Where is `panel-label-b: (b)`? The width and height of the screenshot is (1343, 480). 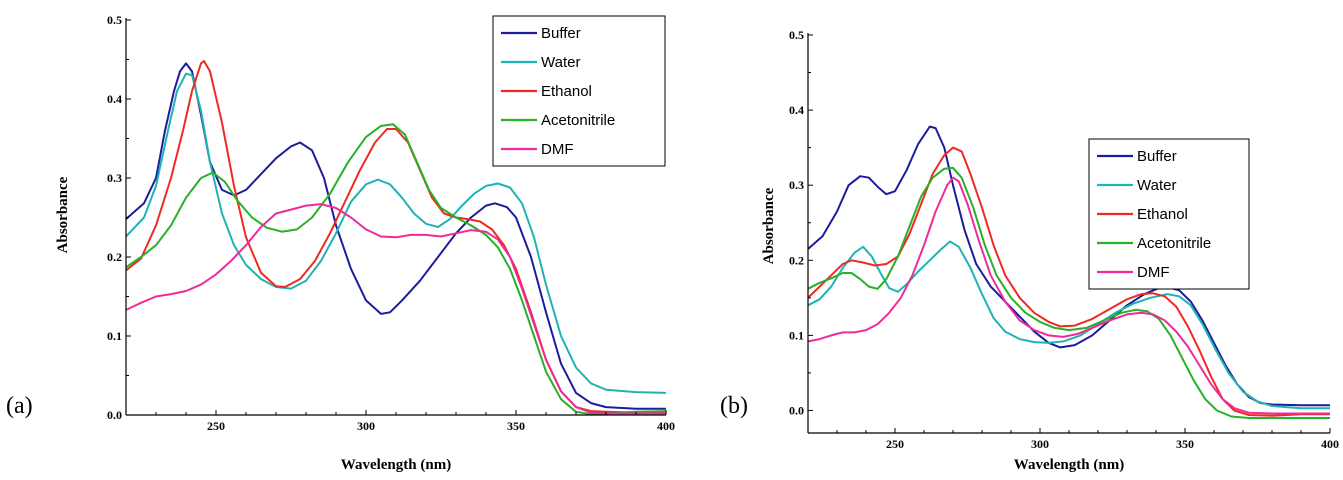 panel-label-b: (b) is located at coordinates (734, 406).